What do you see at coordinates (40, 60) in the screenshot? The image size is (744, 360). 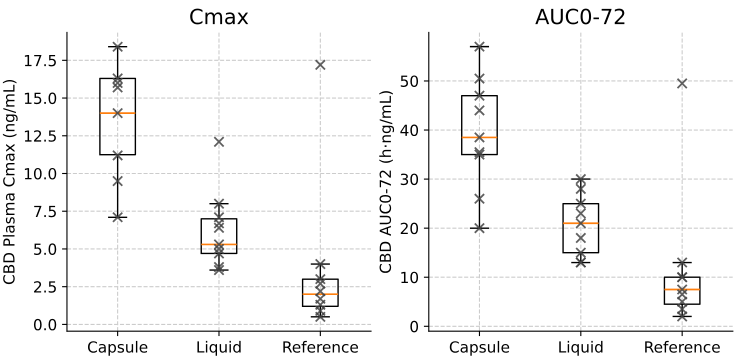 I see `y-tick-label: 17.5` at bounding box center [40, 60].